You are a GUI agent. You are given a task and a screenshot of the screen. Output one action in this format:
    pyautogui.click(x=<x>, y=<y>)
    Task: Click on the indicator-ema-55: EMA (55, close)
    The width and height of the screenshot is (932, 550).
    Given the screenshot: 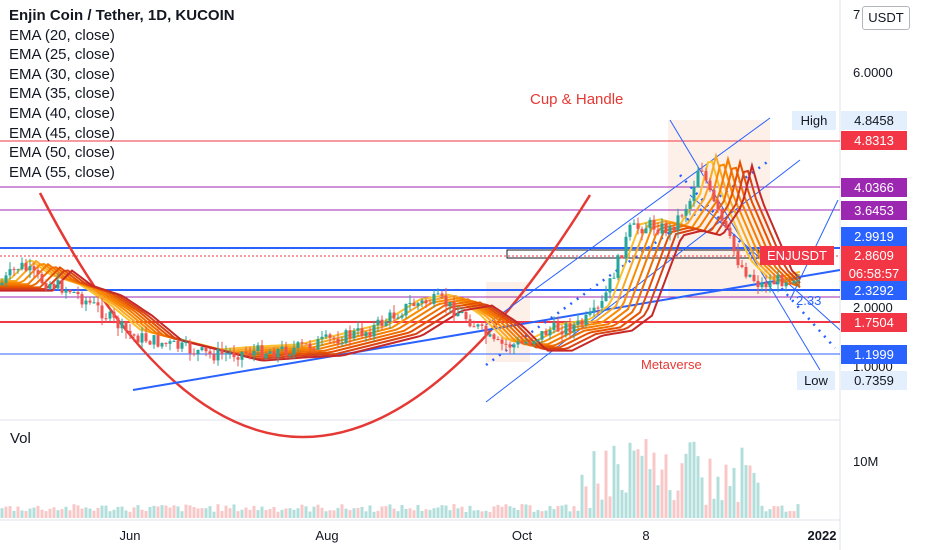 What is the action you would take?
    pyautogui.click(x=62, y=172)
    